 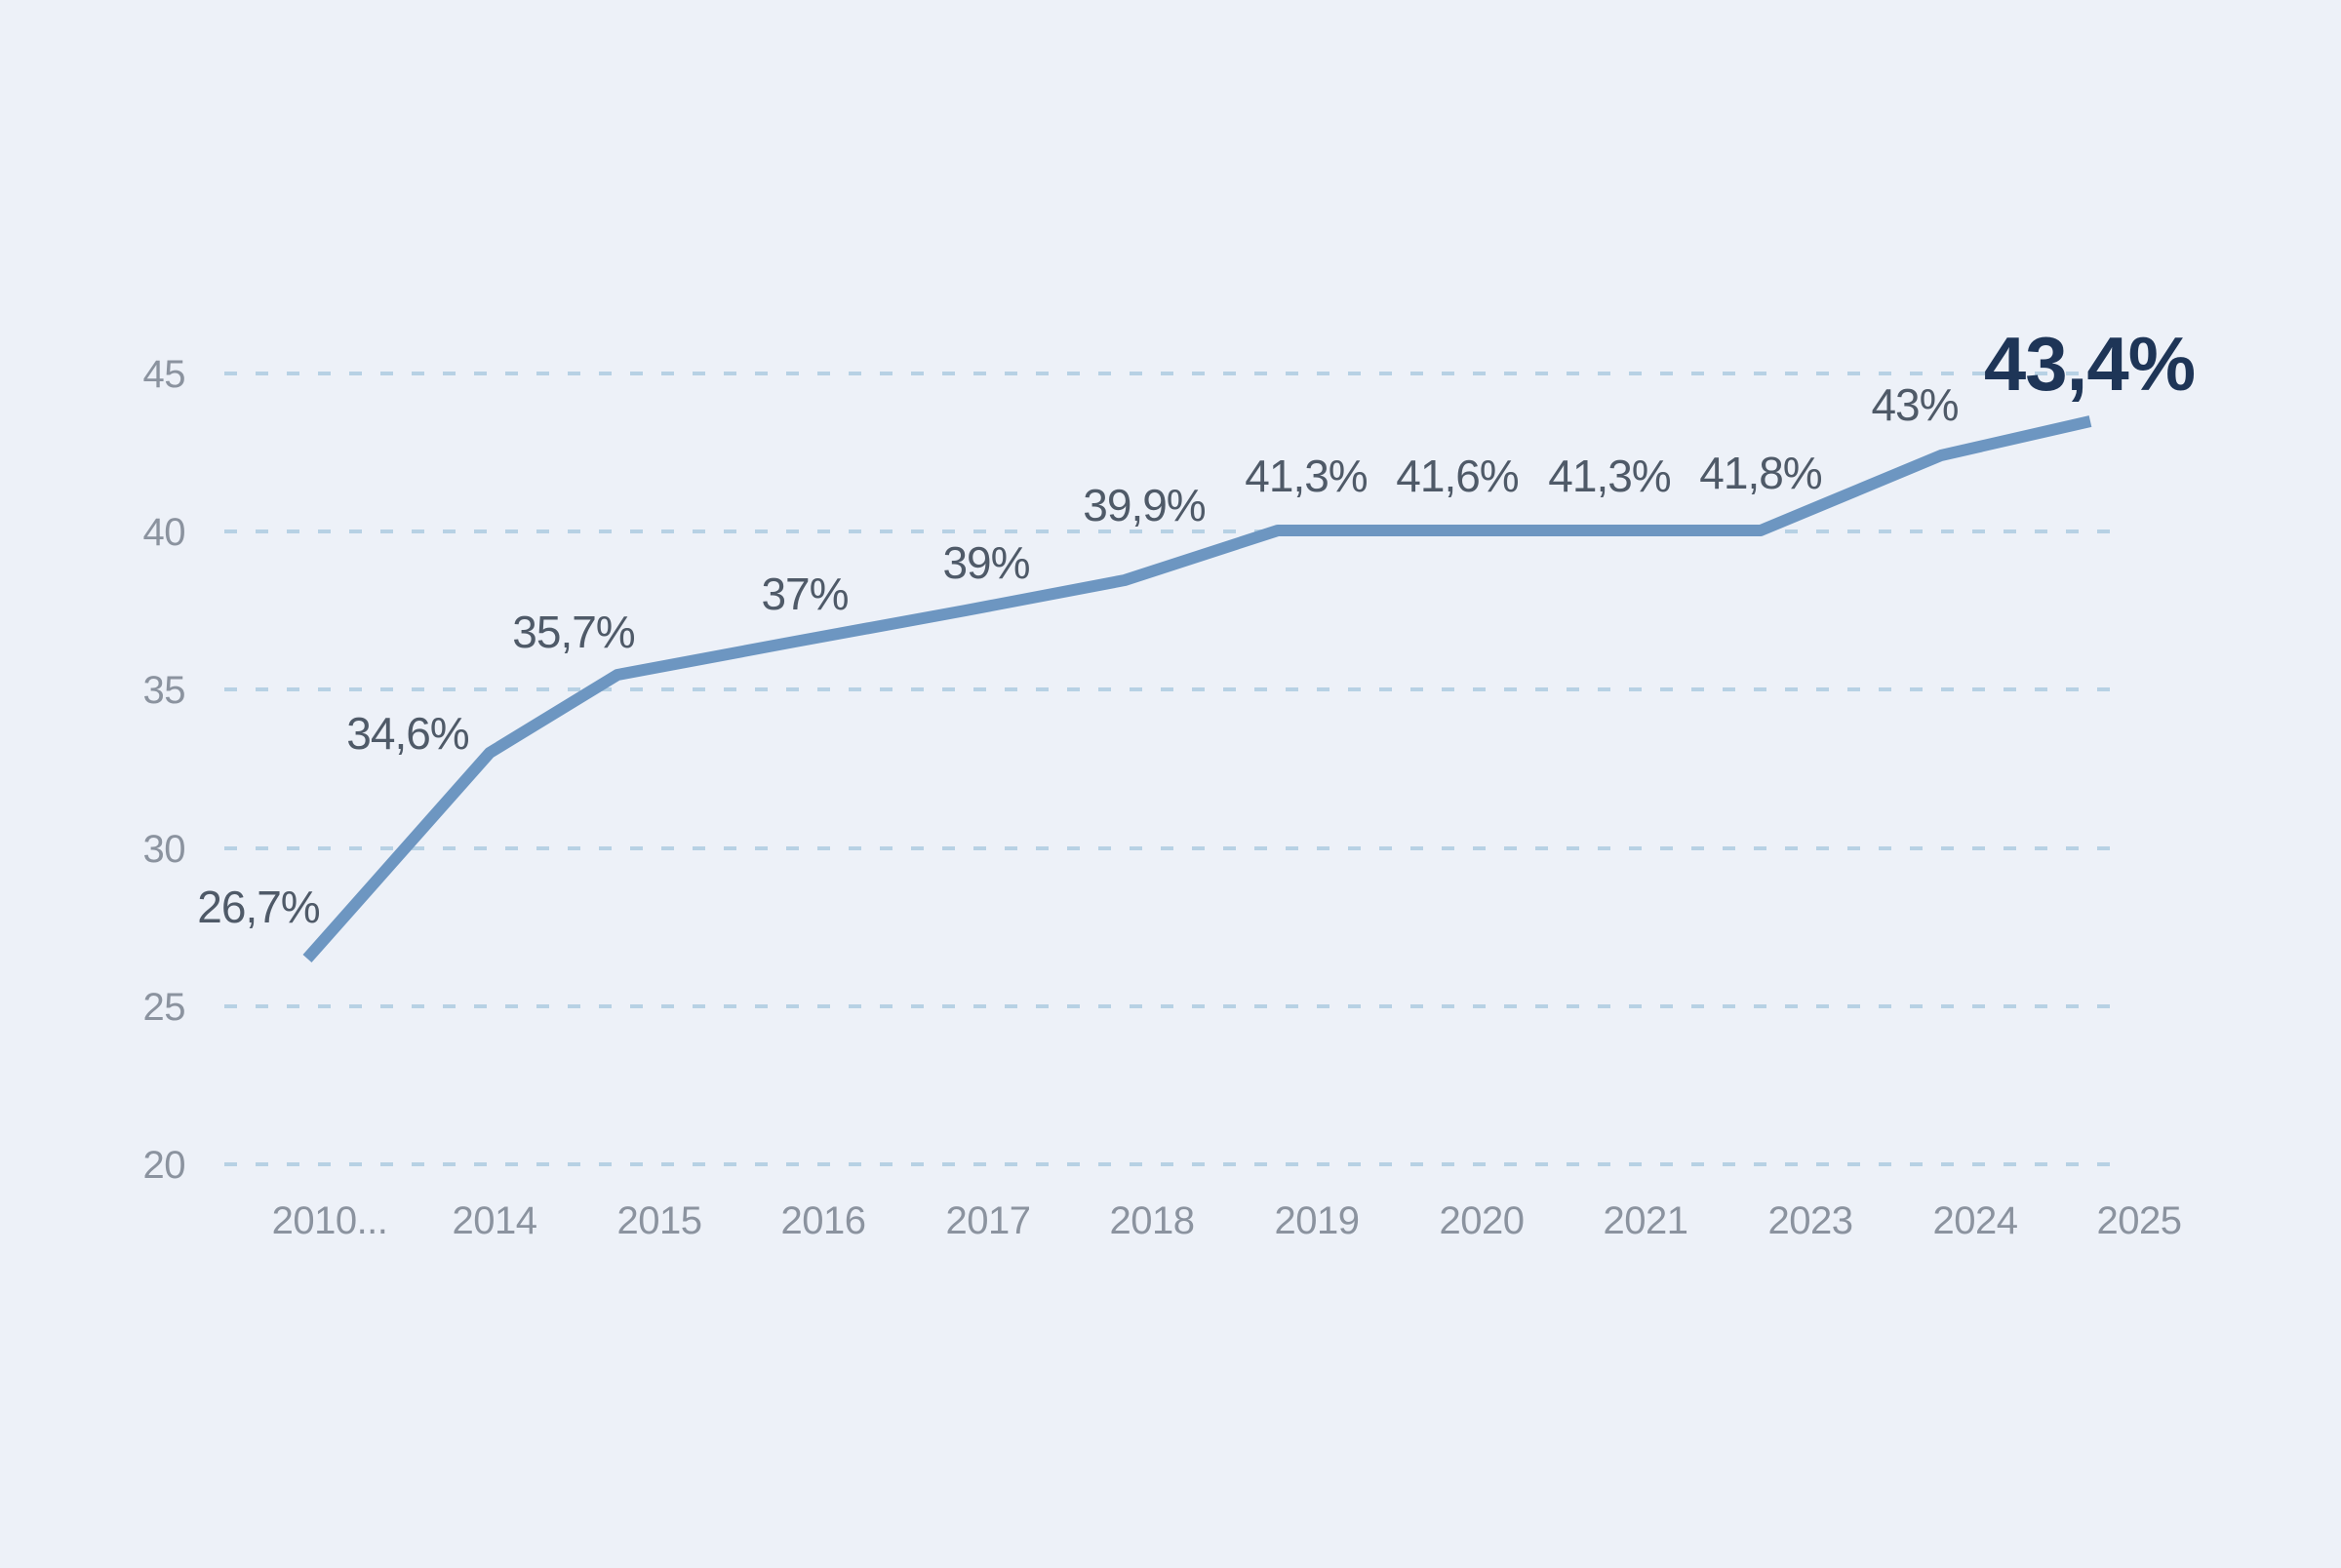 What do you see at coordinates (164, 1165) in the screenshot?
I see `y-tick-label: 20` at bounding box center [164, 1165].